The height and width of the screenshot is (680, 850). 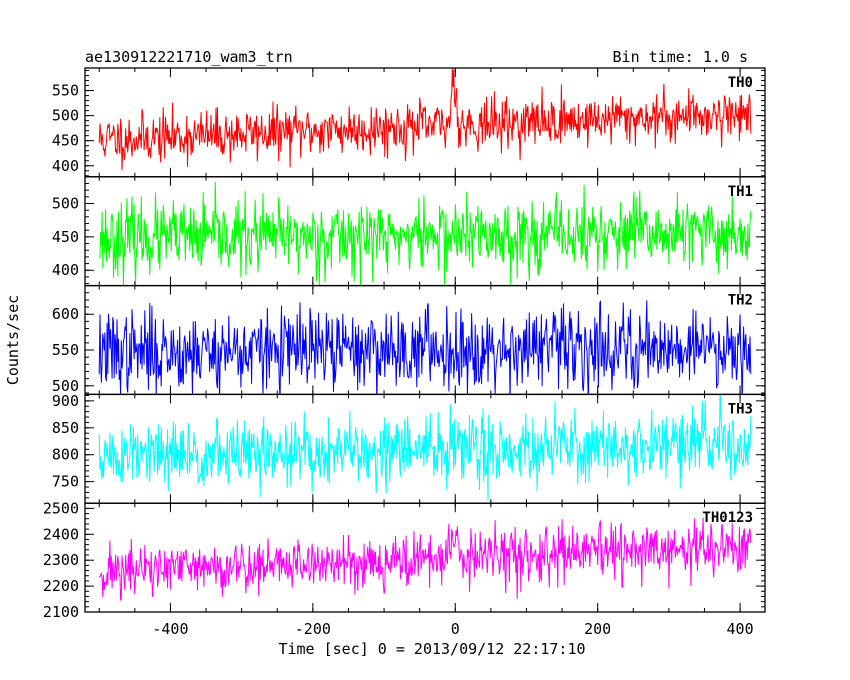 I want to click on panel-th3: 750 800 850 900 TH3, so click(x=409, y=448).